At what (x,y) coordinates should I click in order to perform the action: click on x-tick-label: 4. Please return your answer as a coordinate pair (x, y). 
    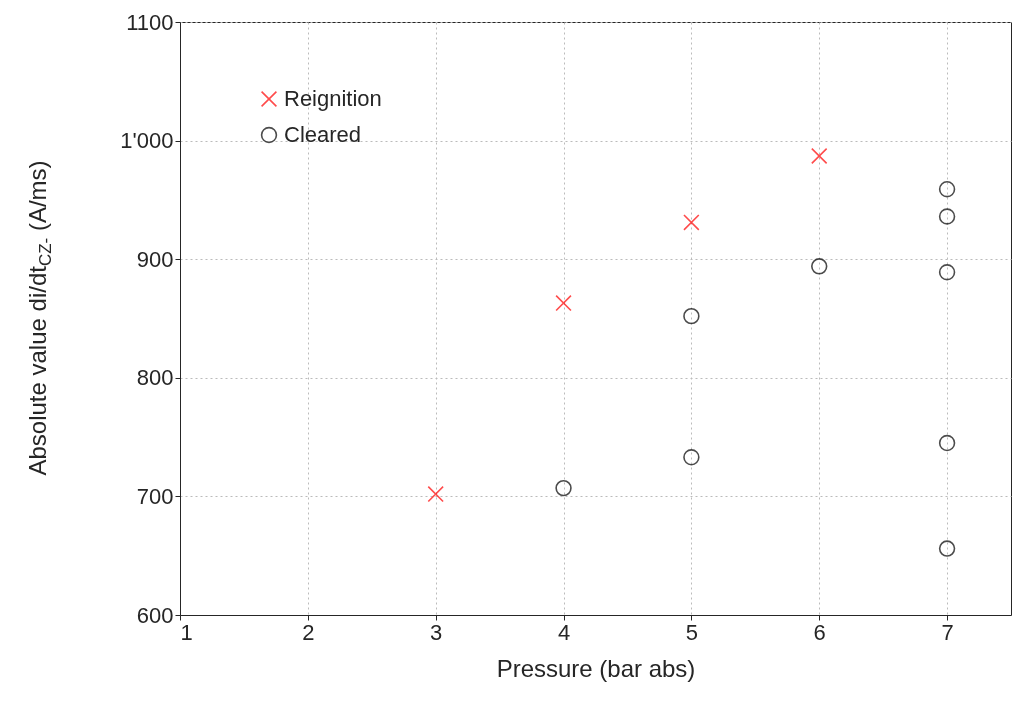
    Looking at the image, I should click on (564, 632).